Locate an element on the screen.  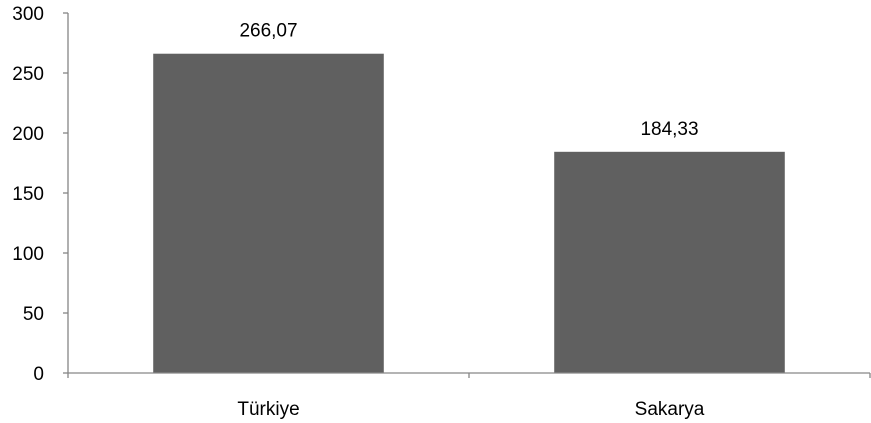
bar is located at coordinates (669, 262).